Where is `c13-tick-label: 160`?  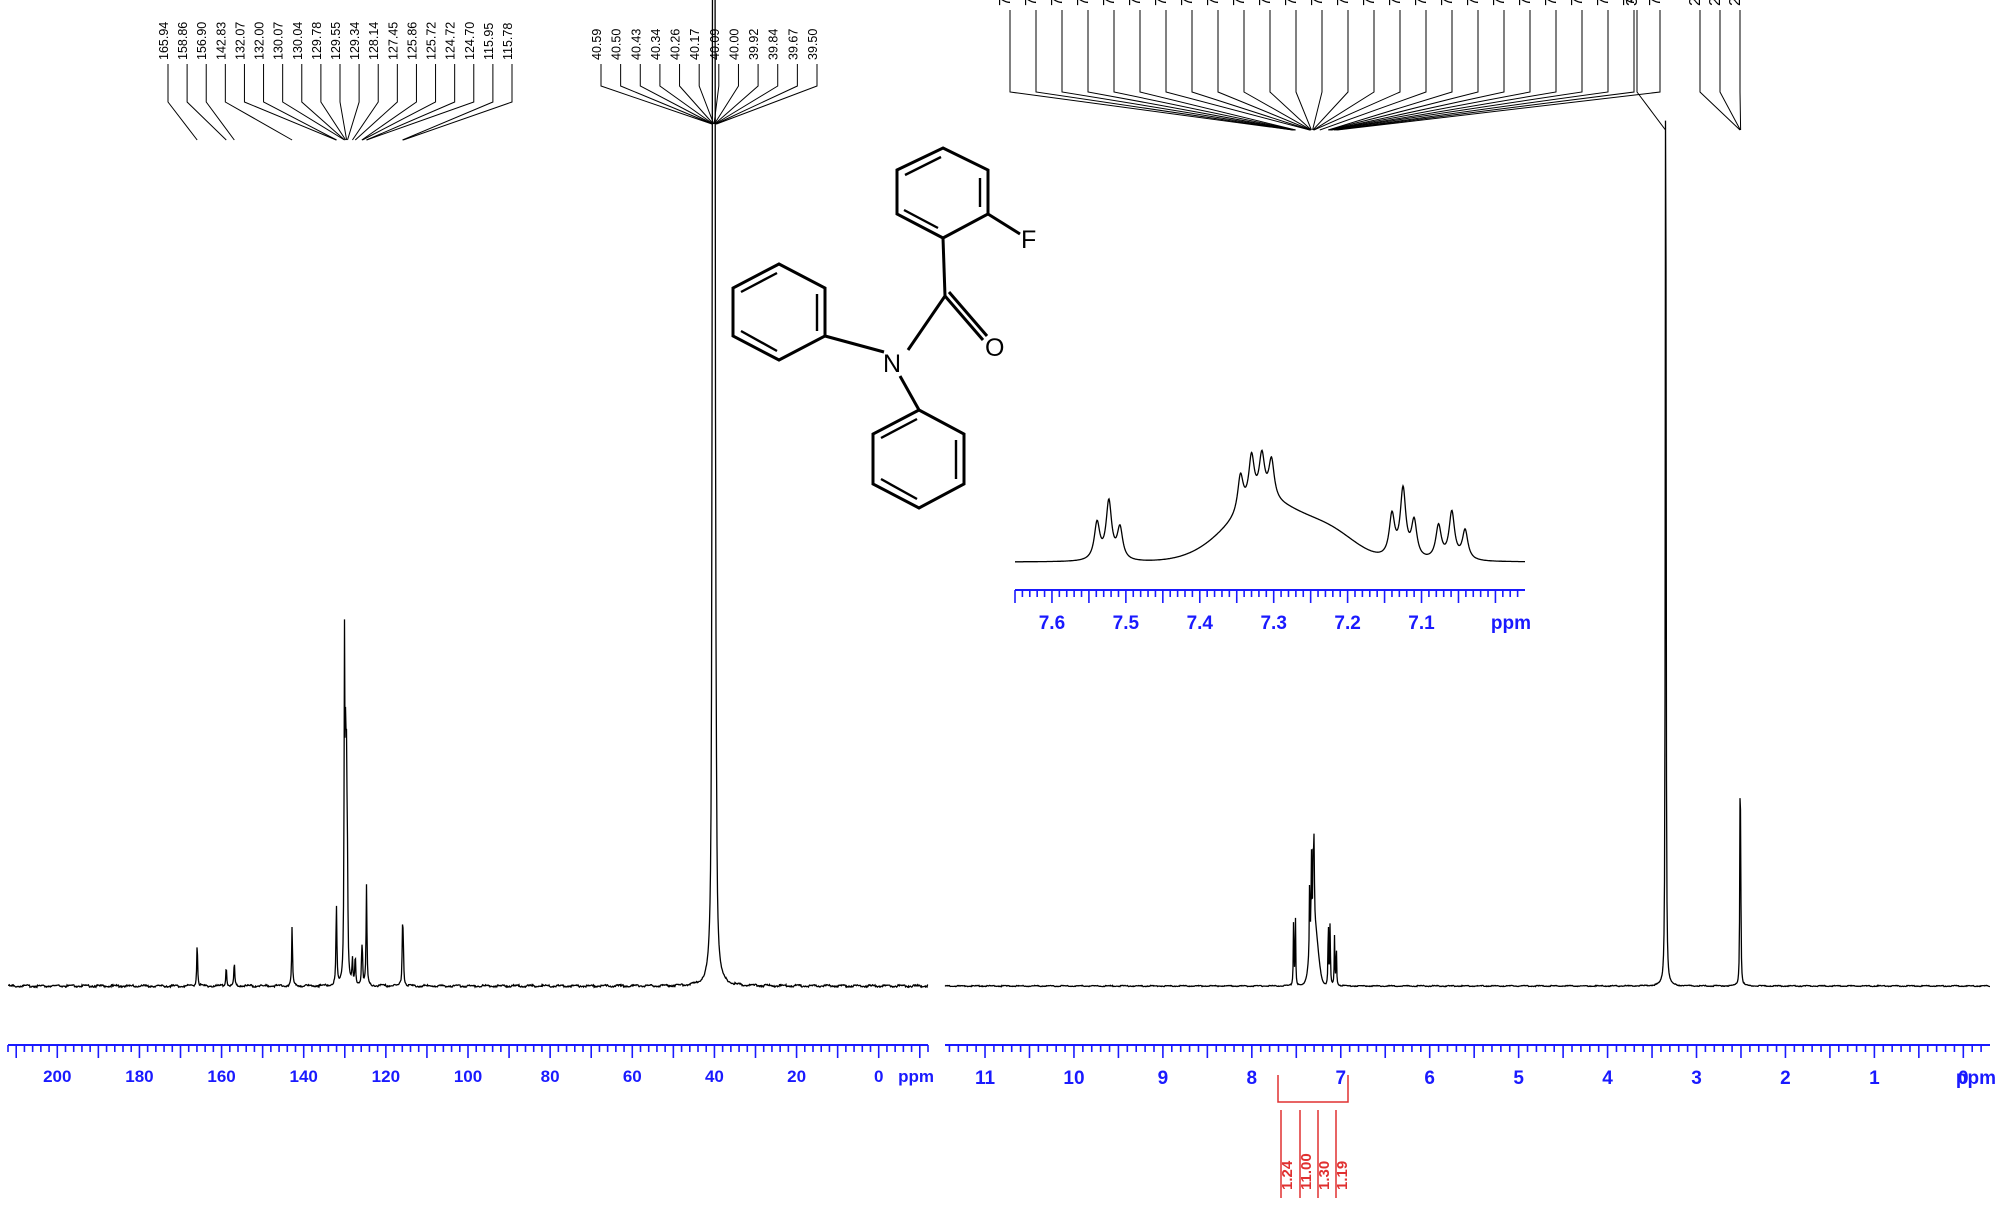
c13-tick-label: 160 is located at coordinates (221, 1076).